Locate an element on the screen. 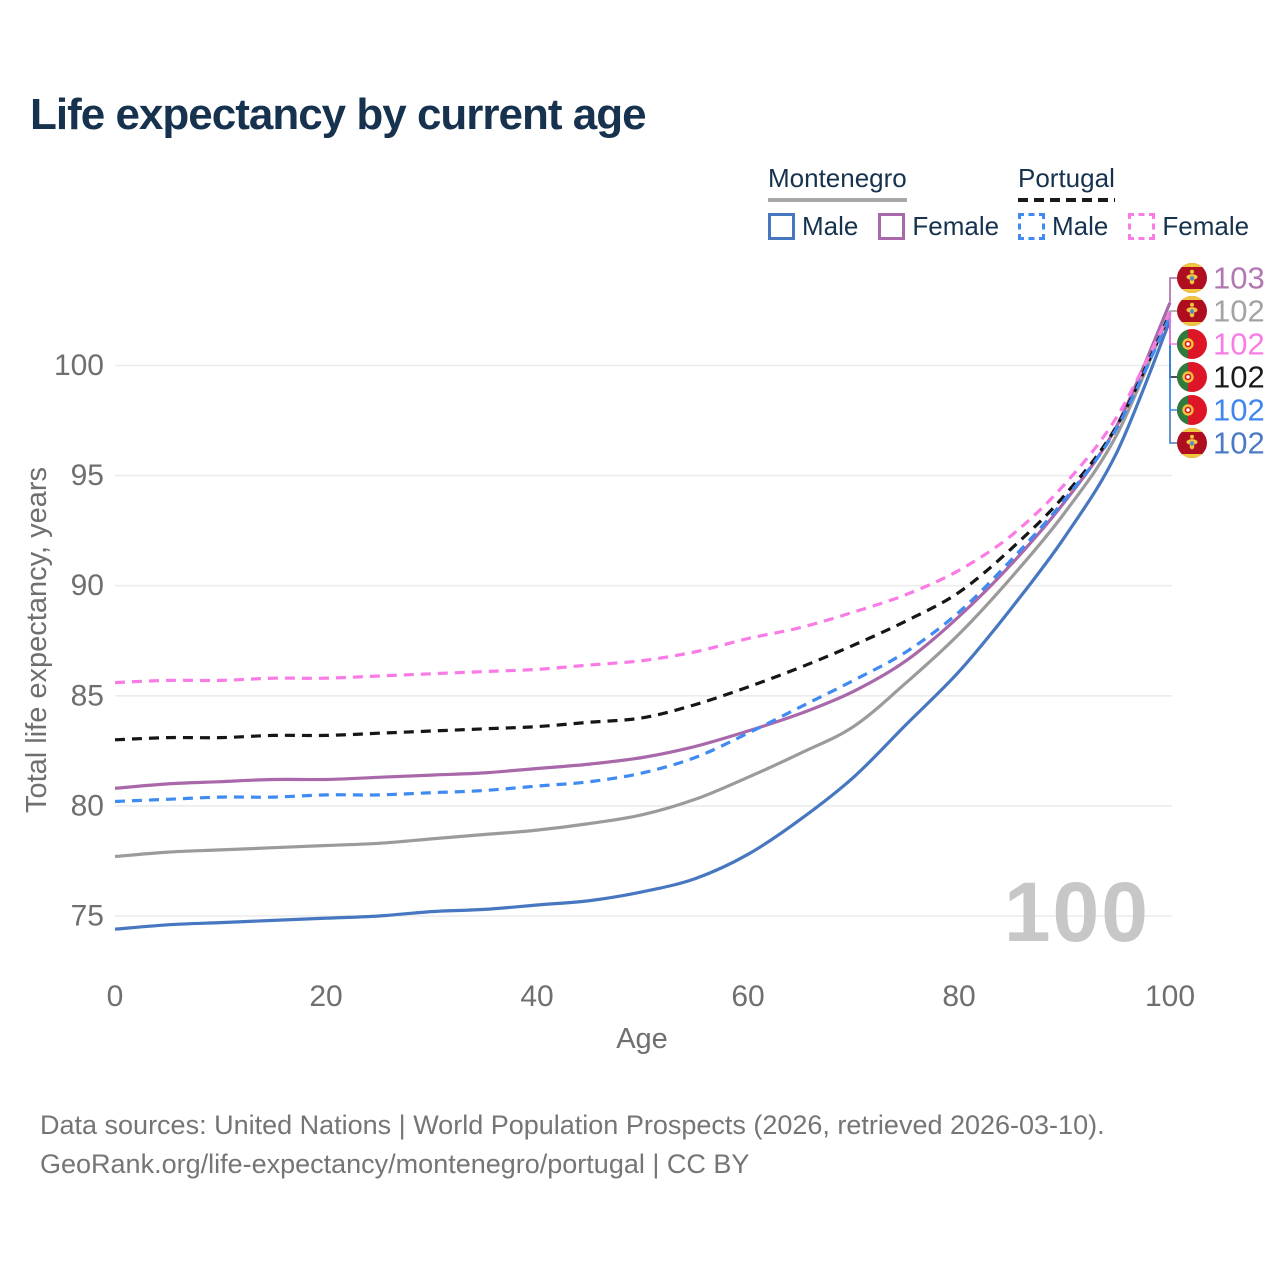 The width and height of the screenshot is (1280, 1280). legend-item-portugal-female: Female is located at coordinates (1188, 226).